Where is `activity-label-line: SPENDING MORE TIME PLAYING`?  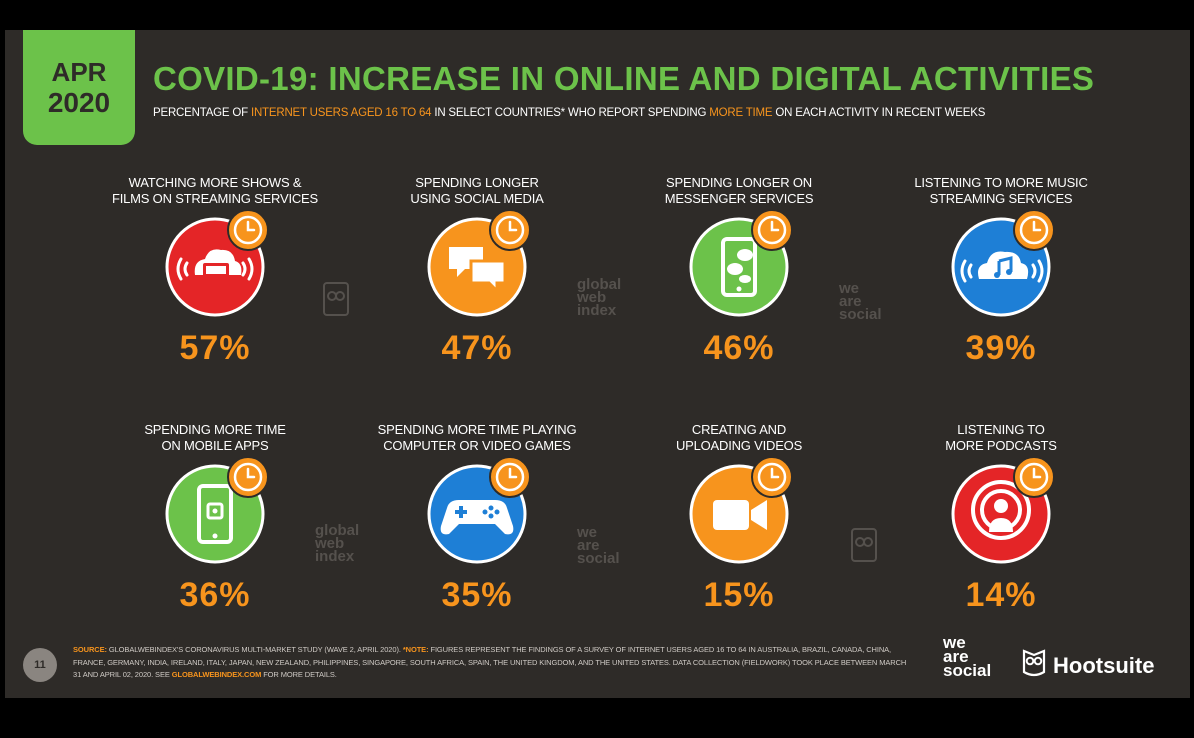 activity-label-line: SPENDING MORE TIME PLAYING is located at coordinates (477, 429).